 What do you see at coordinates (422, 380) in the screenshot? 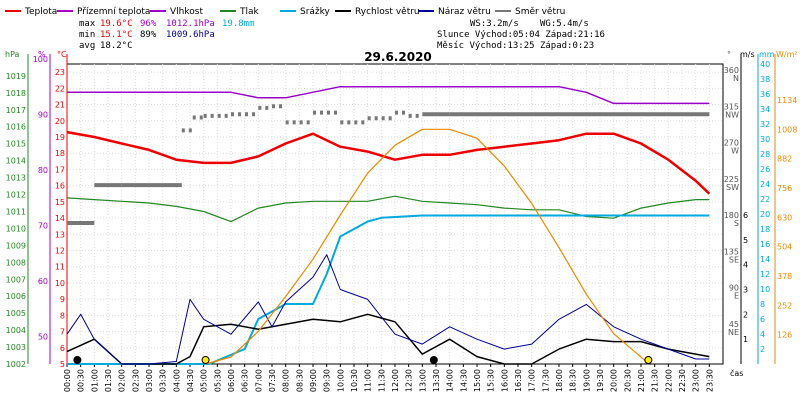
I see `tick-x: 13:00` at bounding box center [422, 380].